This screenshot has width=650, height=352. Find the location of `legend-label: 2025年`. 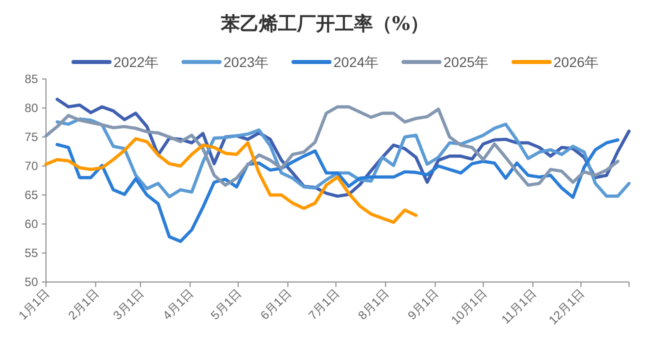

legend-label: 2025年 is located at coordinates (466, 62).